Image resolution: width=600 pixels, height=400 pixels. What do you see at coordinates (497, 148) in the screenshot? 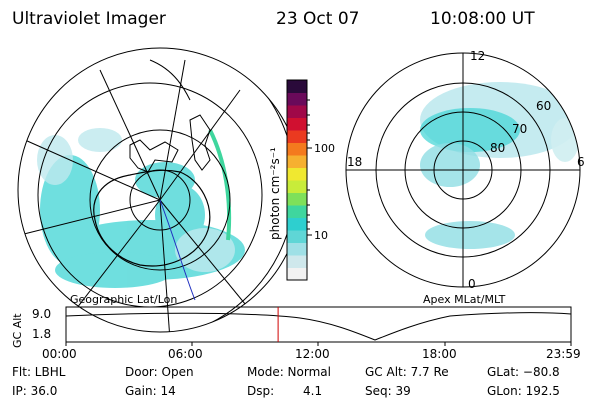
I see `mlat-label-80: 80` at bounding box center [497, 148].